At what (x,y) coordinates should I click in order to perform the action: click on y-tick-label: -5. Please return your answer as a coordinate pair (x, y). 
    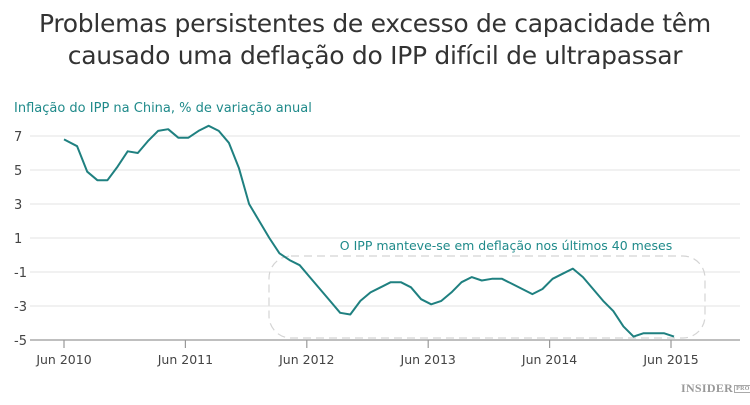
    Looking at the image, I should click on (20, 341).